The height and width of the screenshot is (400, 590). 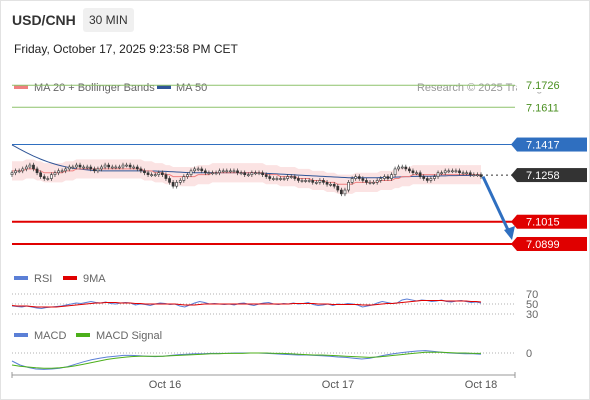 I want to click on timestamp: Friday, October 17, 2025 9:23:58 PM CET, so click(x=126, y=49).